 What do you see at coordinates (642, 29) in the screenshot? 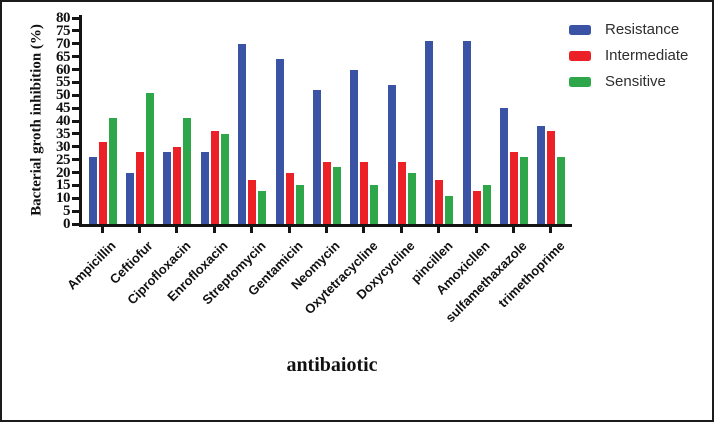
I see `legend-label: Resistance` at bounding box center [642, 29].